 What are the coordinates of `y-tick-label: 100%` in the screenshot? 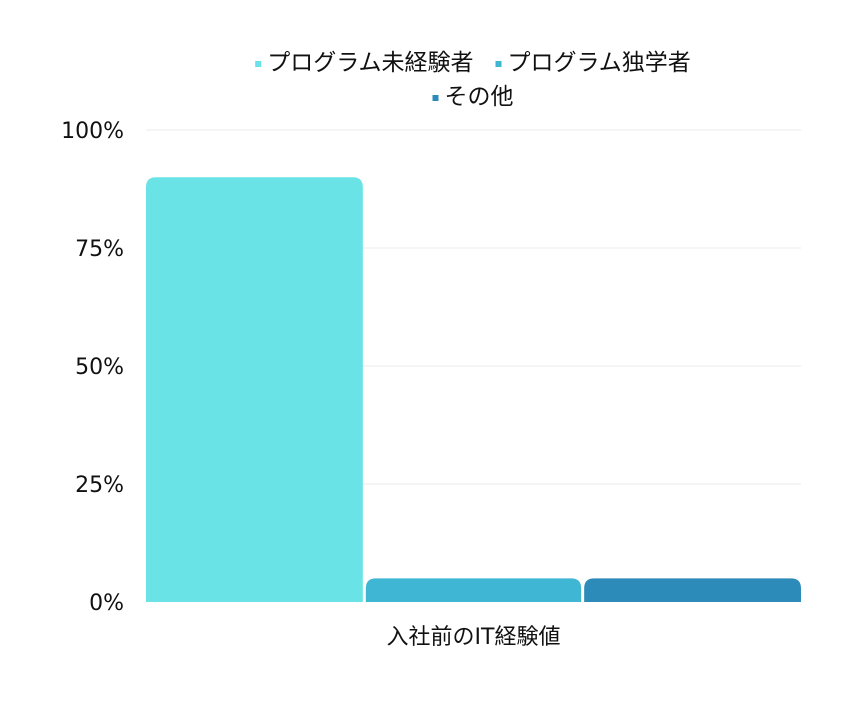 It's located at (92, 131).